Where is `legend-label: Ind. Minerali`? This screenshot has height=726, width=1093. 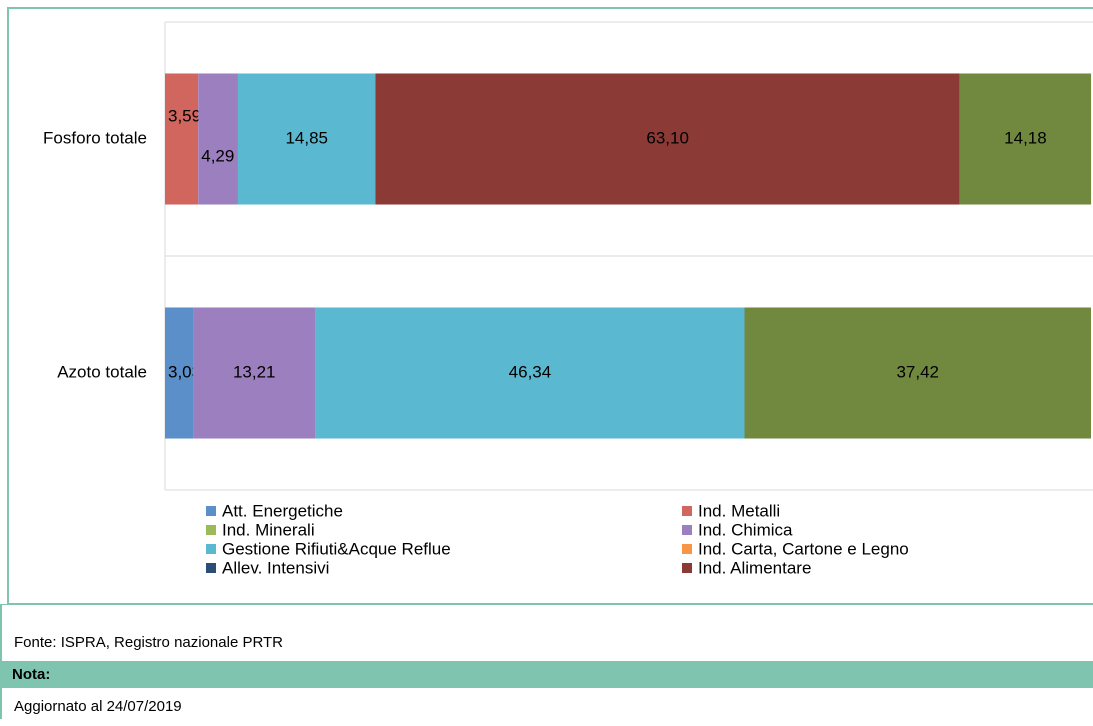 legend-label: Ind. Minerali is located at coordinates (268, 529).